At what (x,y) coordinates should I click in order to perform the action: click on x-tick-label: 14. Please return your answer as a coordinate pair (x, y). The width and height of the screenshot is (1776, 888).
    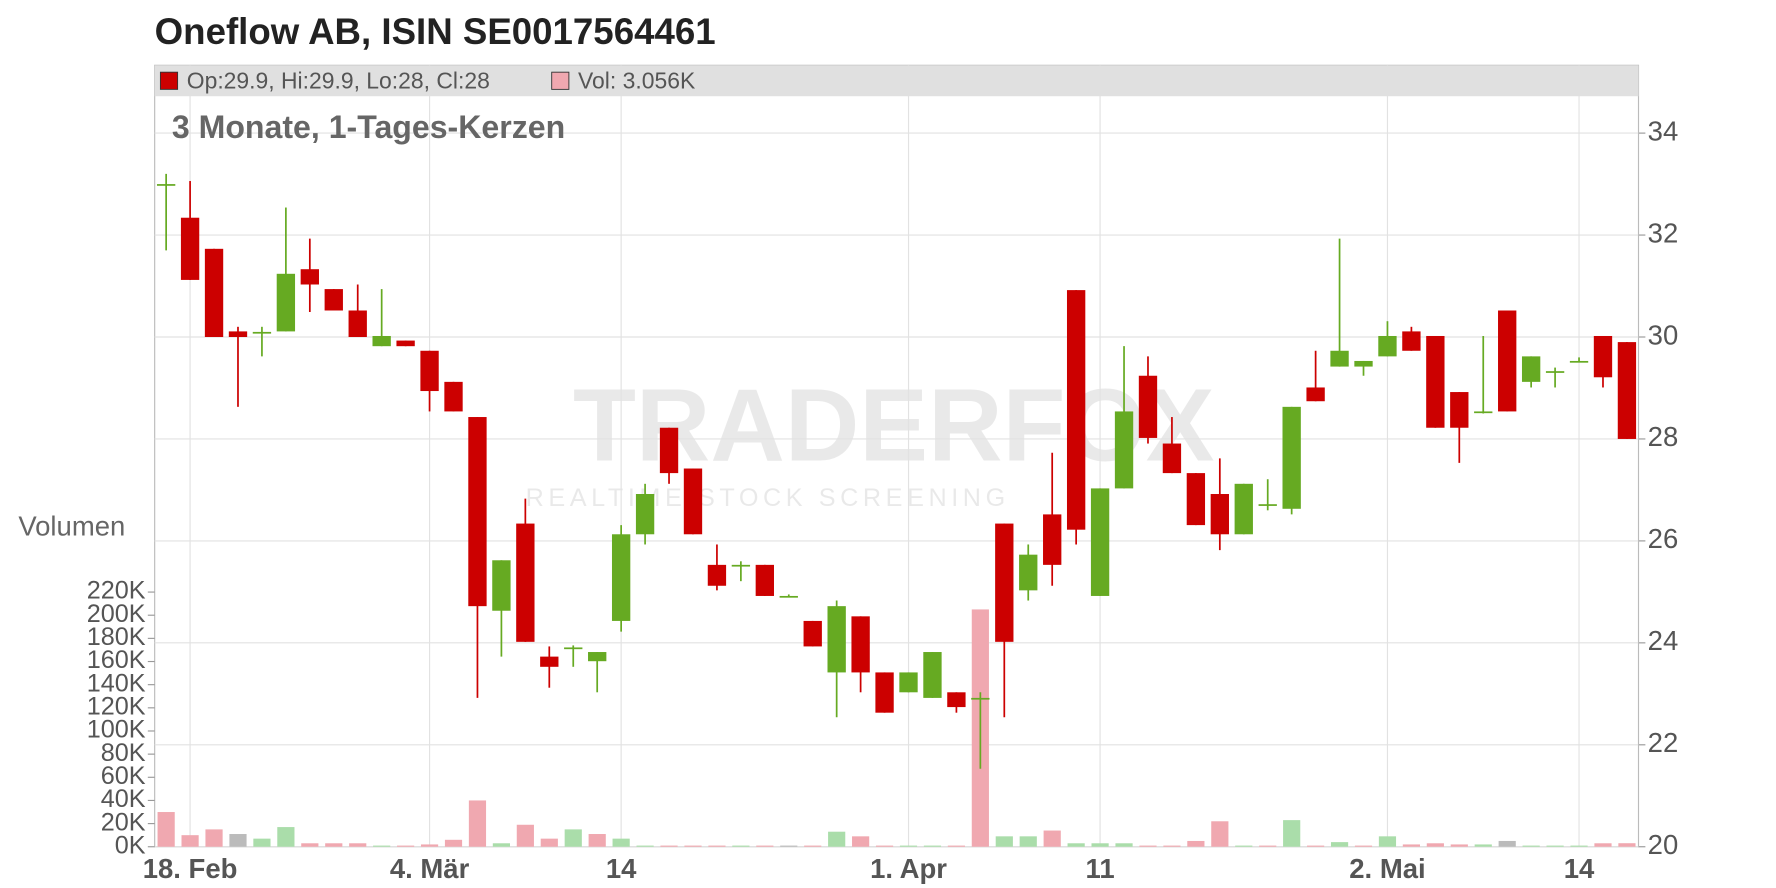
    Looking at the image, I should click on (621, 868).